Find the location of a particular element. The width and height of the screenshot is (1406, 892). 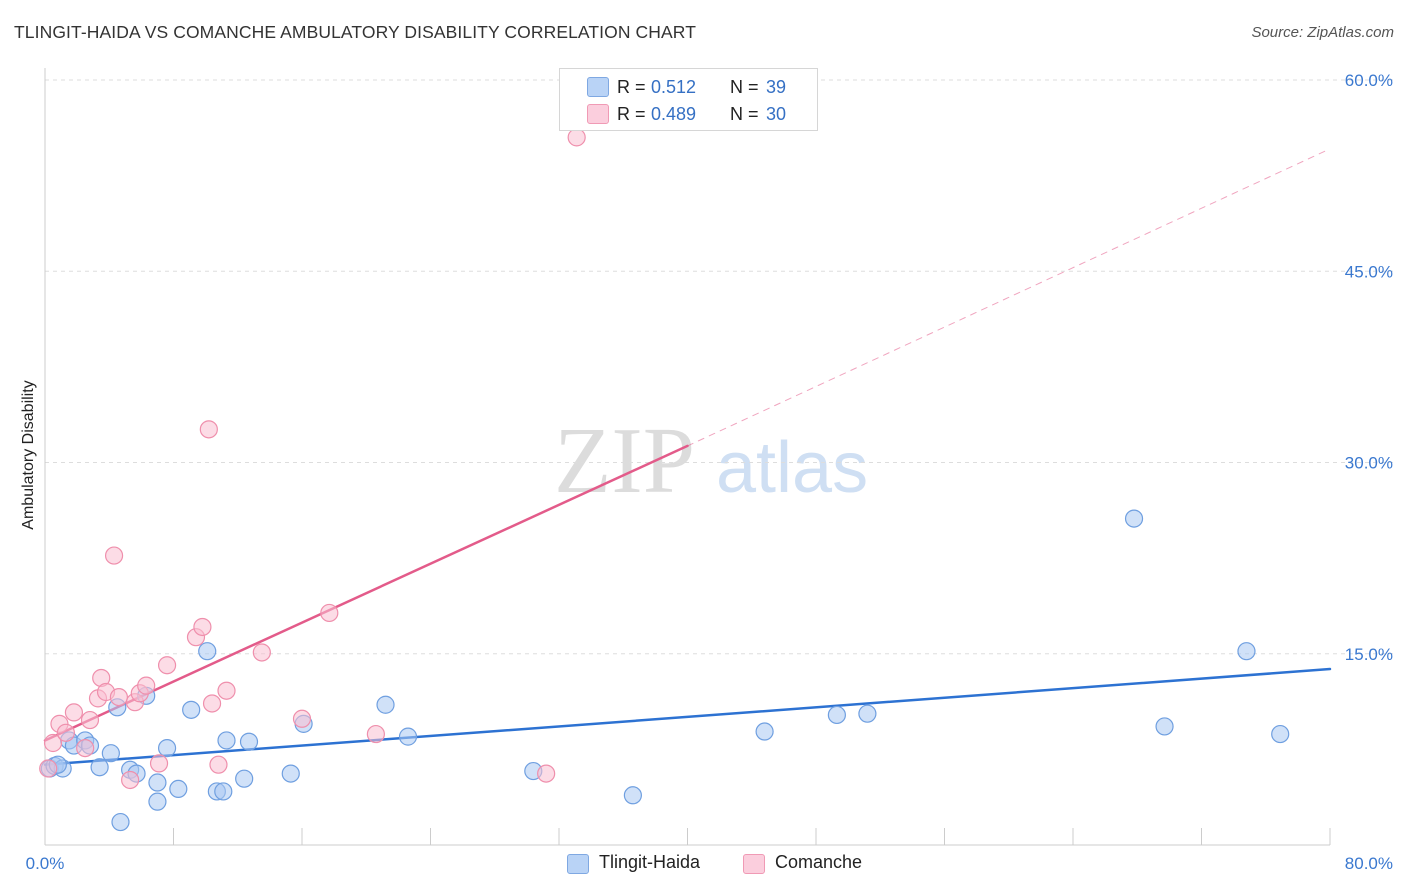

source-label: Source: ZipAtlas.com is located at coordinates (1322, 32).